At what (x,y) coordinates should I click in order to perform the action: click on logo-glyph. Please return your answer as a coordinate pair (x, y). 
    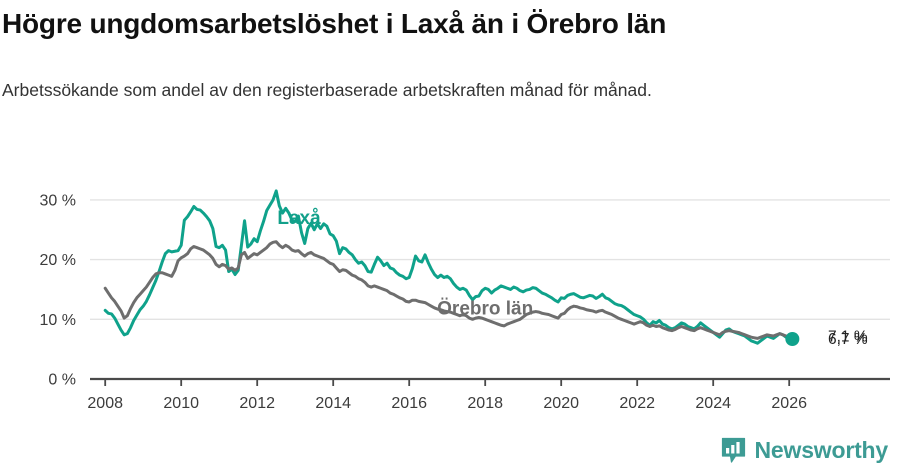
    Looking at the image, I should click on (733, 450).